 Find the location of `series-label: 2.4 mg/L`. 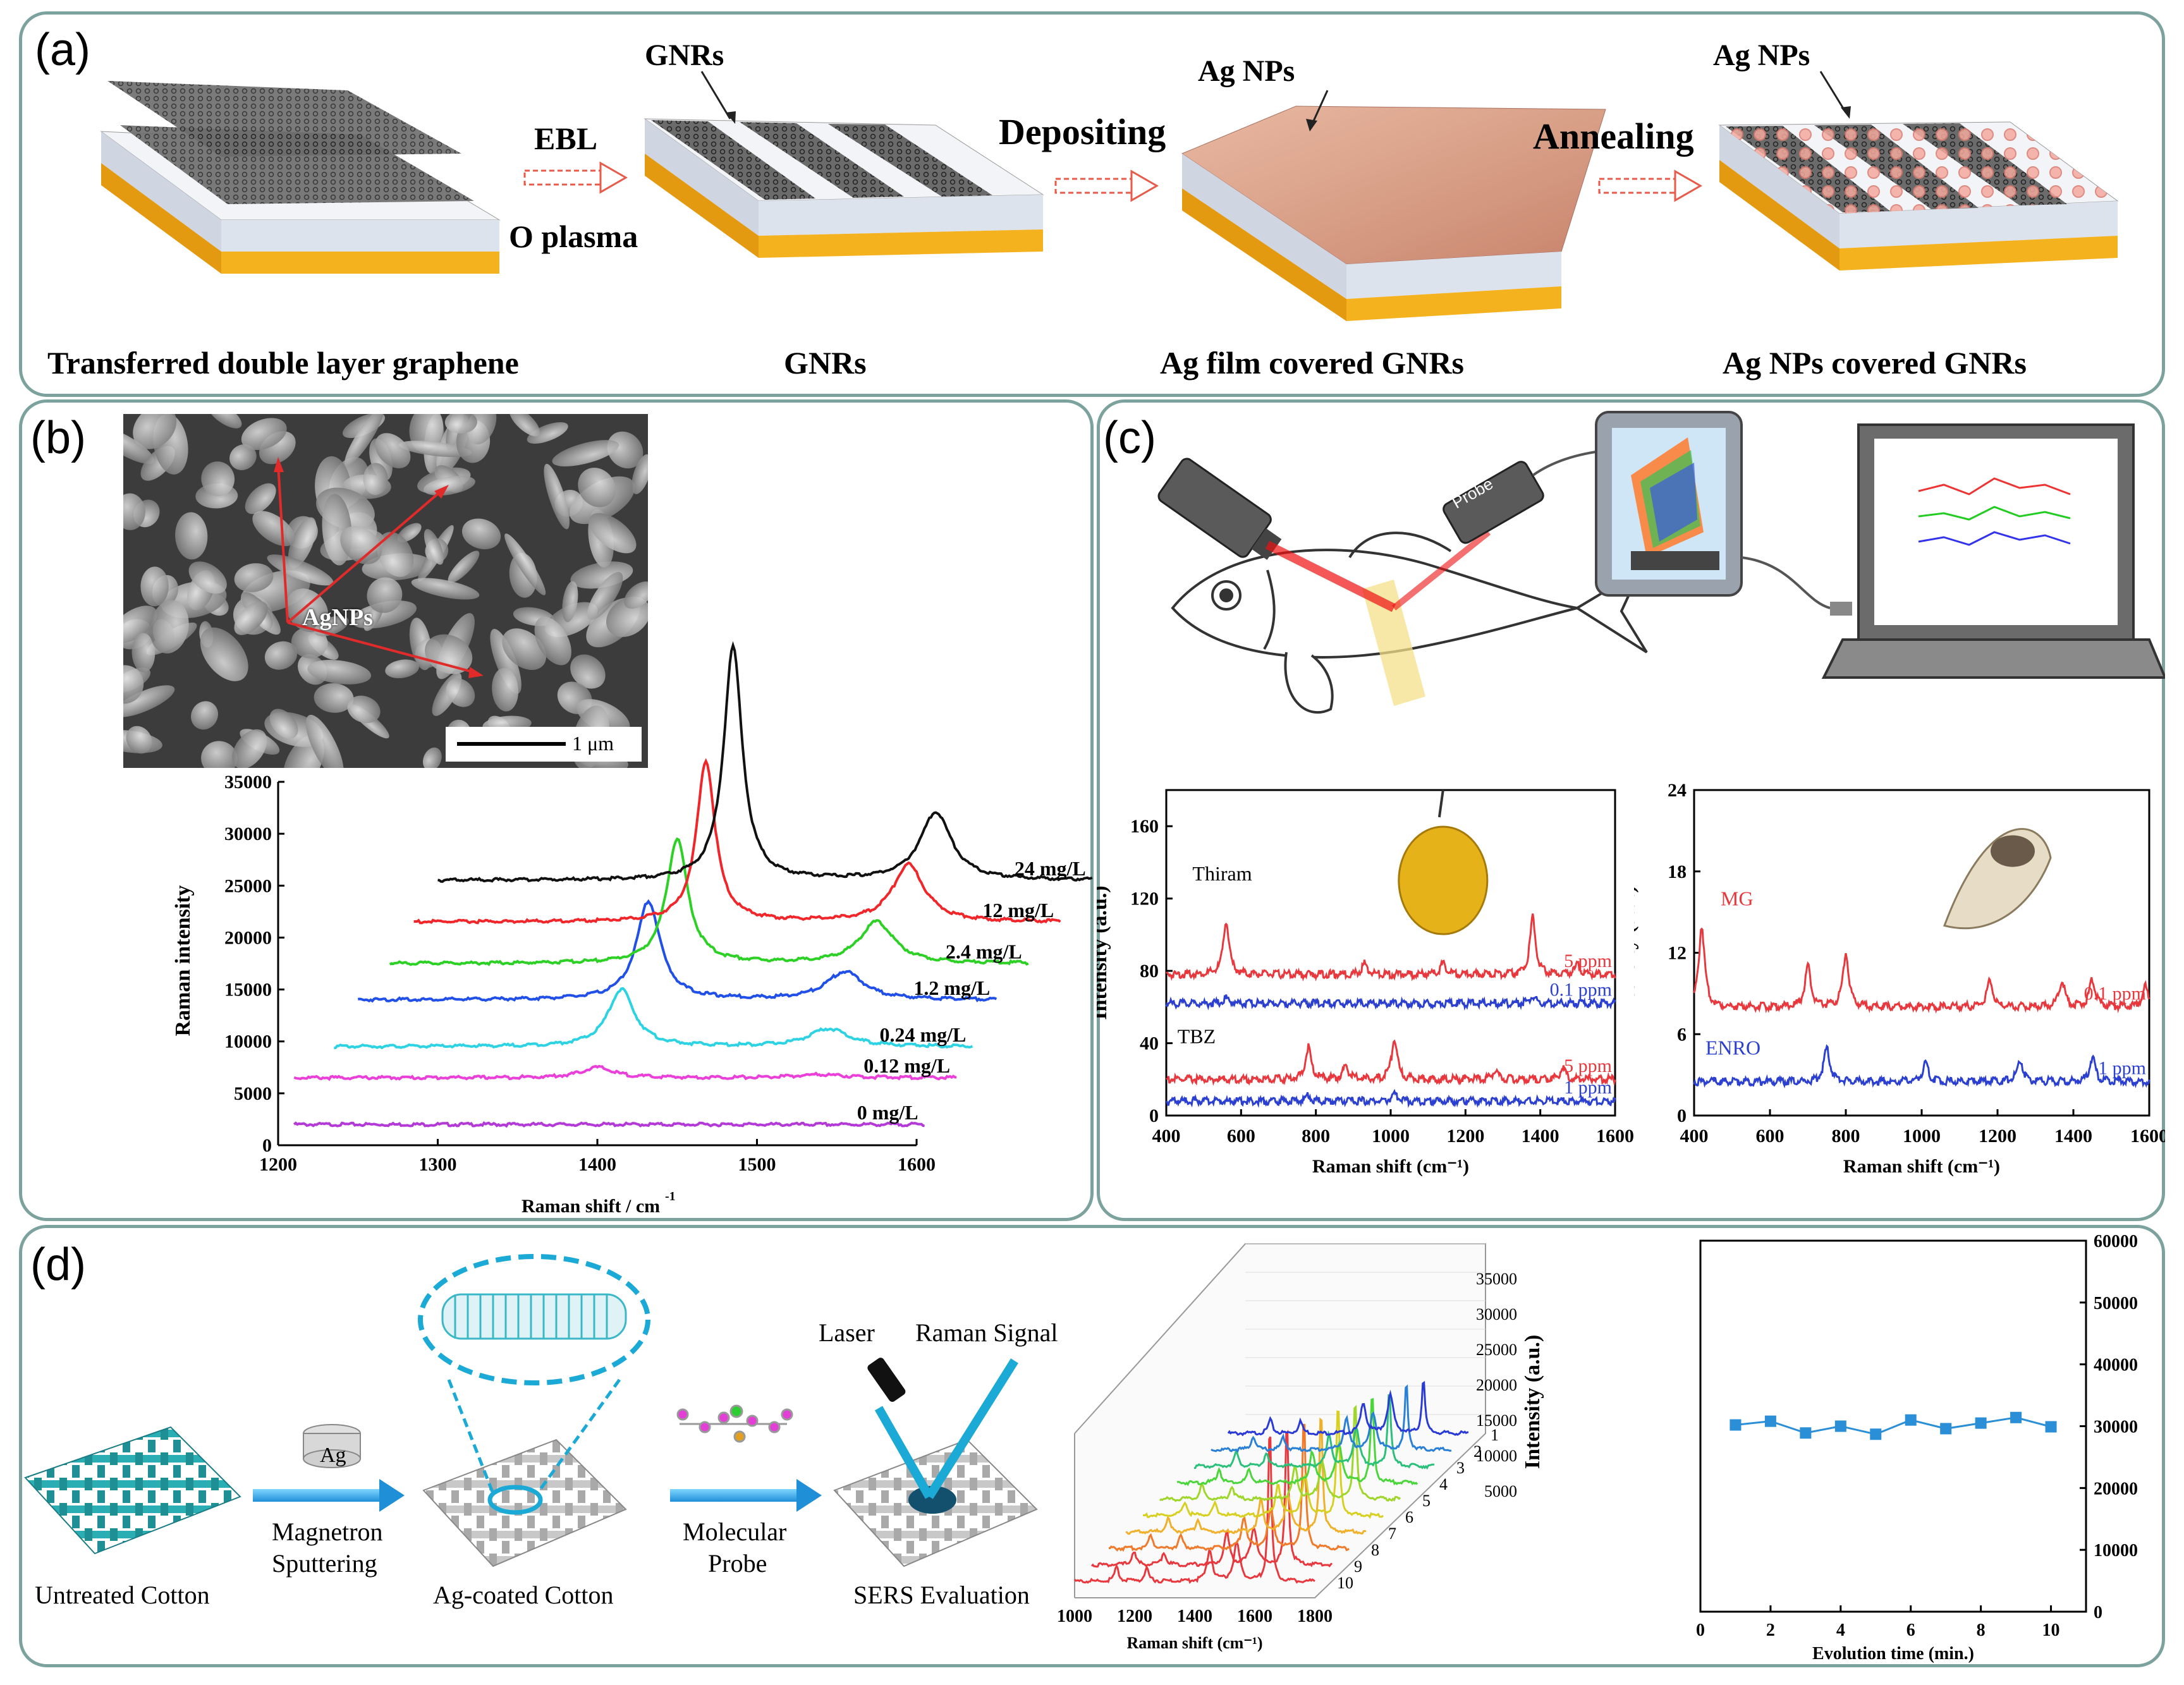

series-label: 2.4 mg/L is located at coordinates (984, 951).